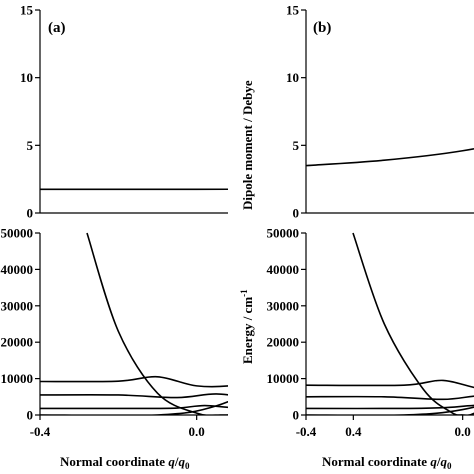 This screenshot has height=474, width=474. I want to click on x-axis-title-a: Normal coordinate q/q0, so click(125, 462).